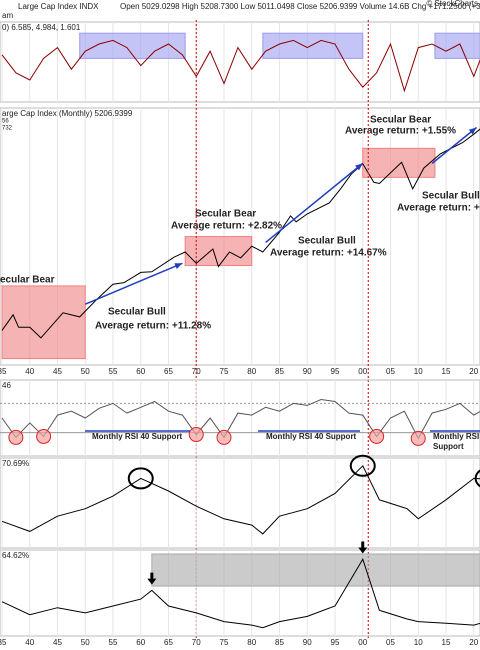  What do you see at coordinates (27, 280) in the screenshot?
I see `annotation: ecular Bear` at bounding box center [27, 280].